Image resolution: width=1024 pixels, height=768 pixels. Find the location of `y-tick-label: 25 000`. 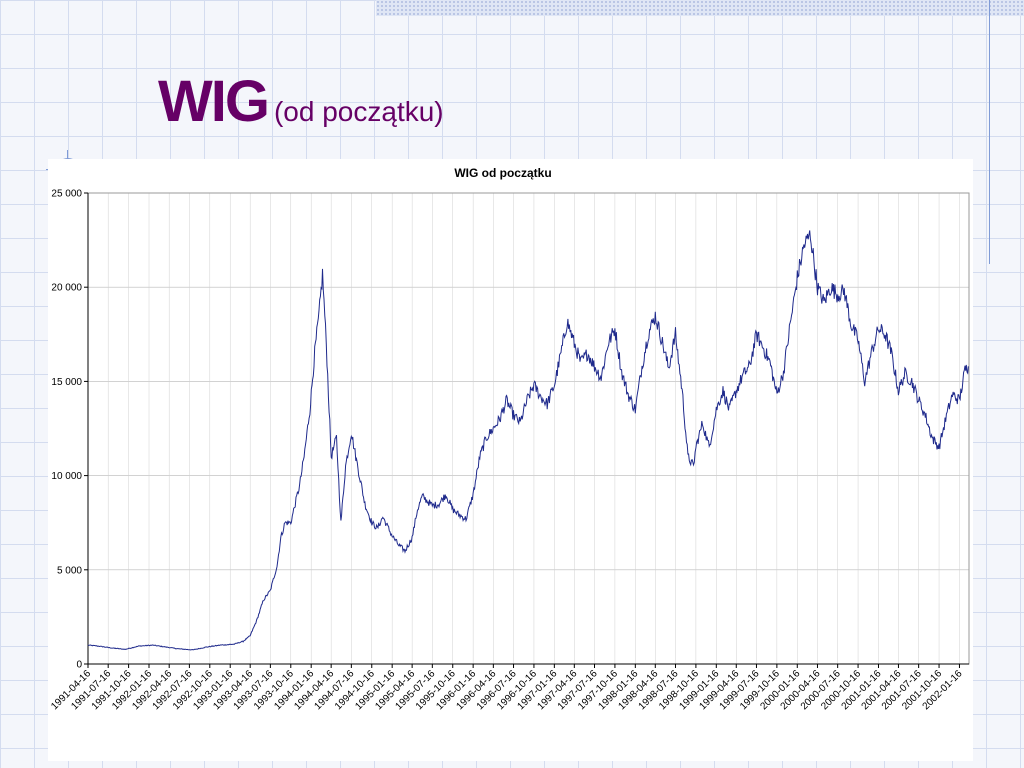

y-tick-label: 25 000 is located at coordinates (66, 194).